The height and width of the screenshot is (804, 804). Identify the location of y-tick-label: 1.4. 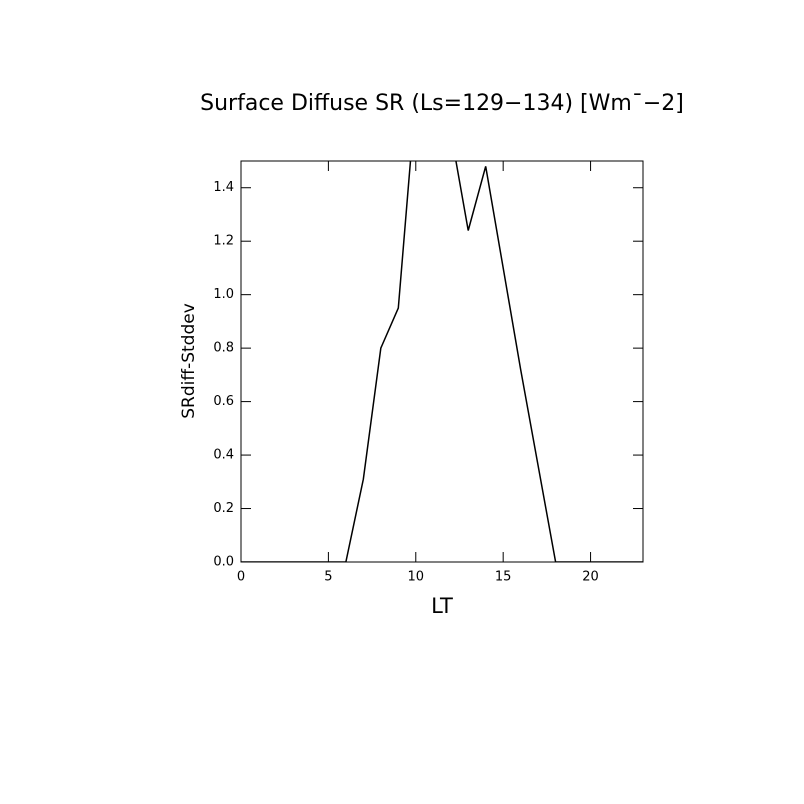
(223, 187).